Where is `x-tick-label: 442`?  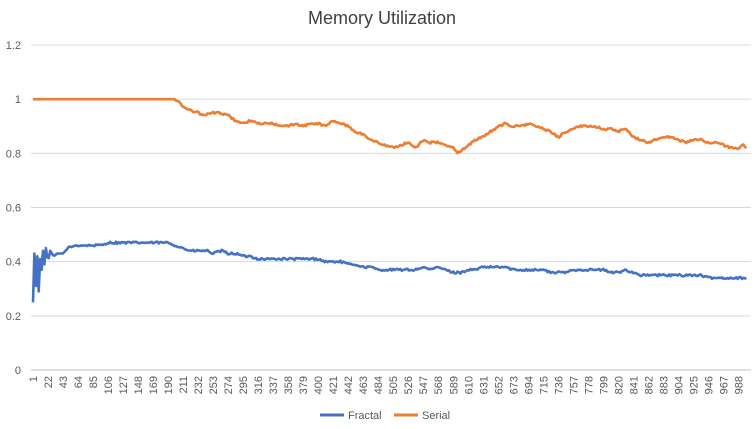 x-tick-label: 442 is located at coordinates (349, 385).